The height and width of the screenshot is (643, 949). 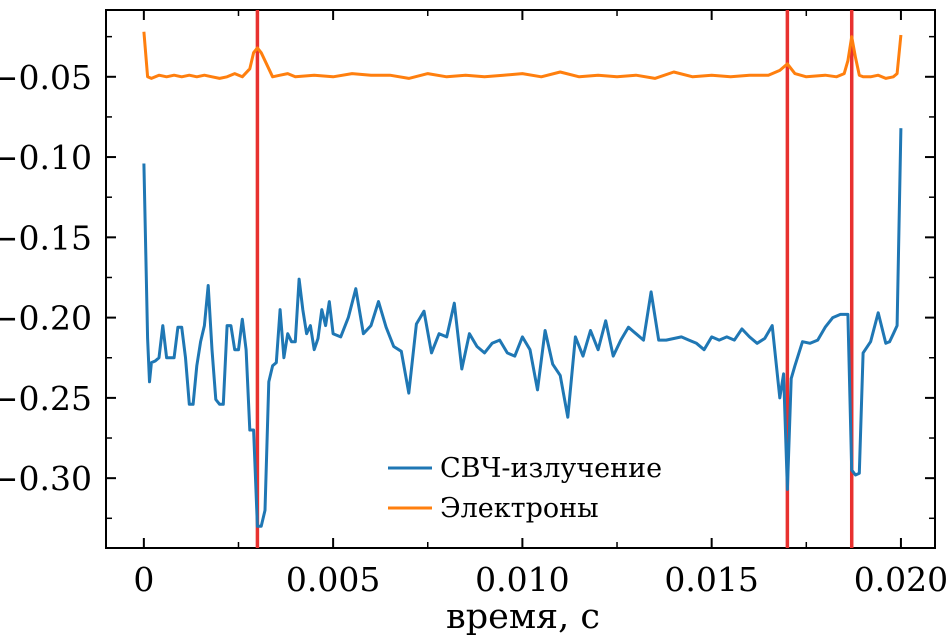 What do you see at coordinates (711, 579) in the screenshot?
I see `x-tick-label: 0.015` at bounding box center [711, 579].